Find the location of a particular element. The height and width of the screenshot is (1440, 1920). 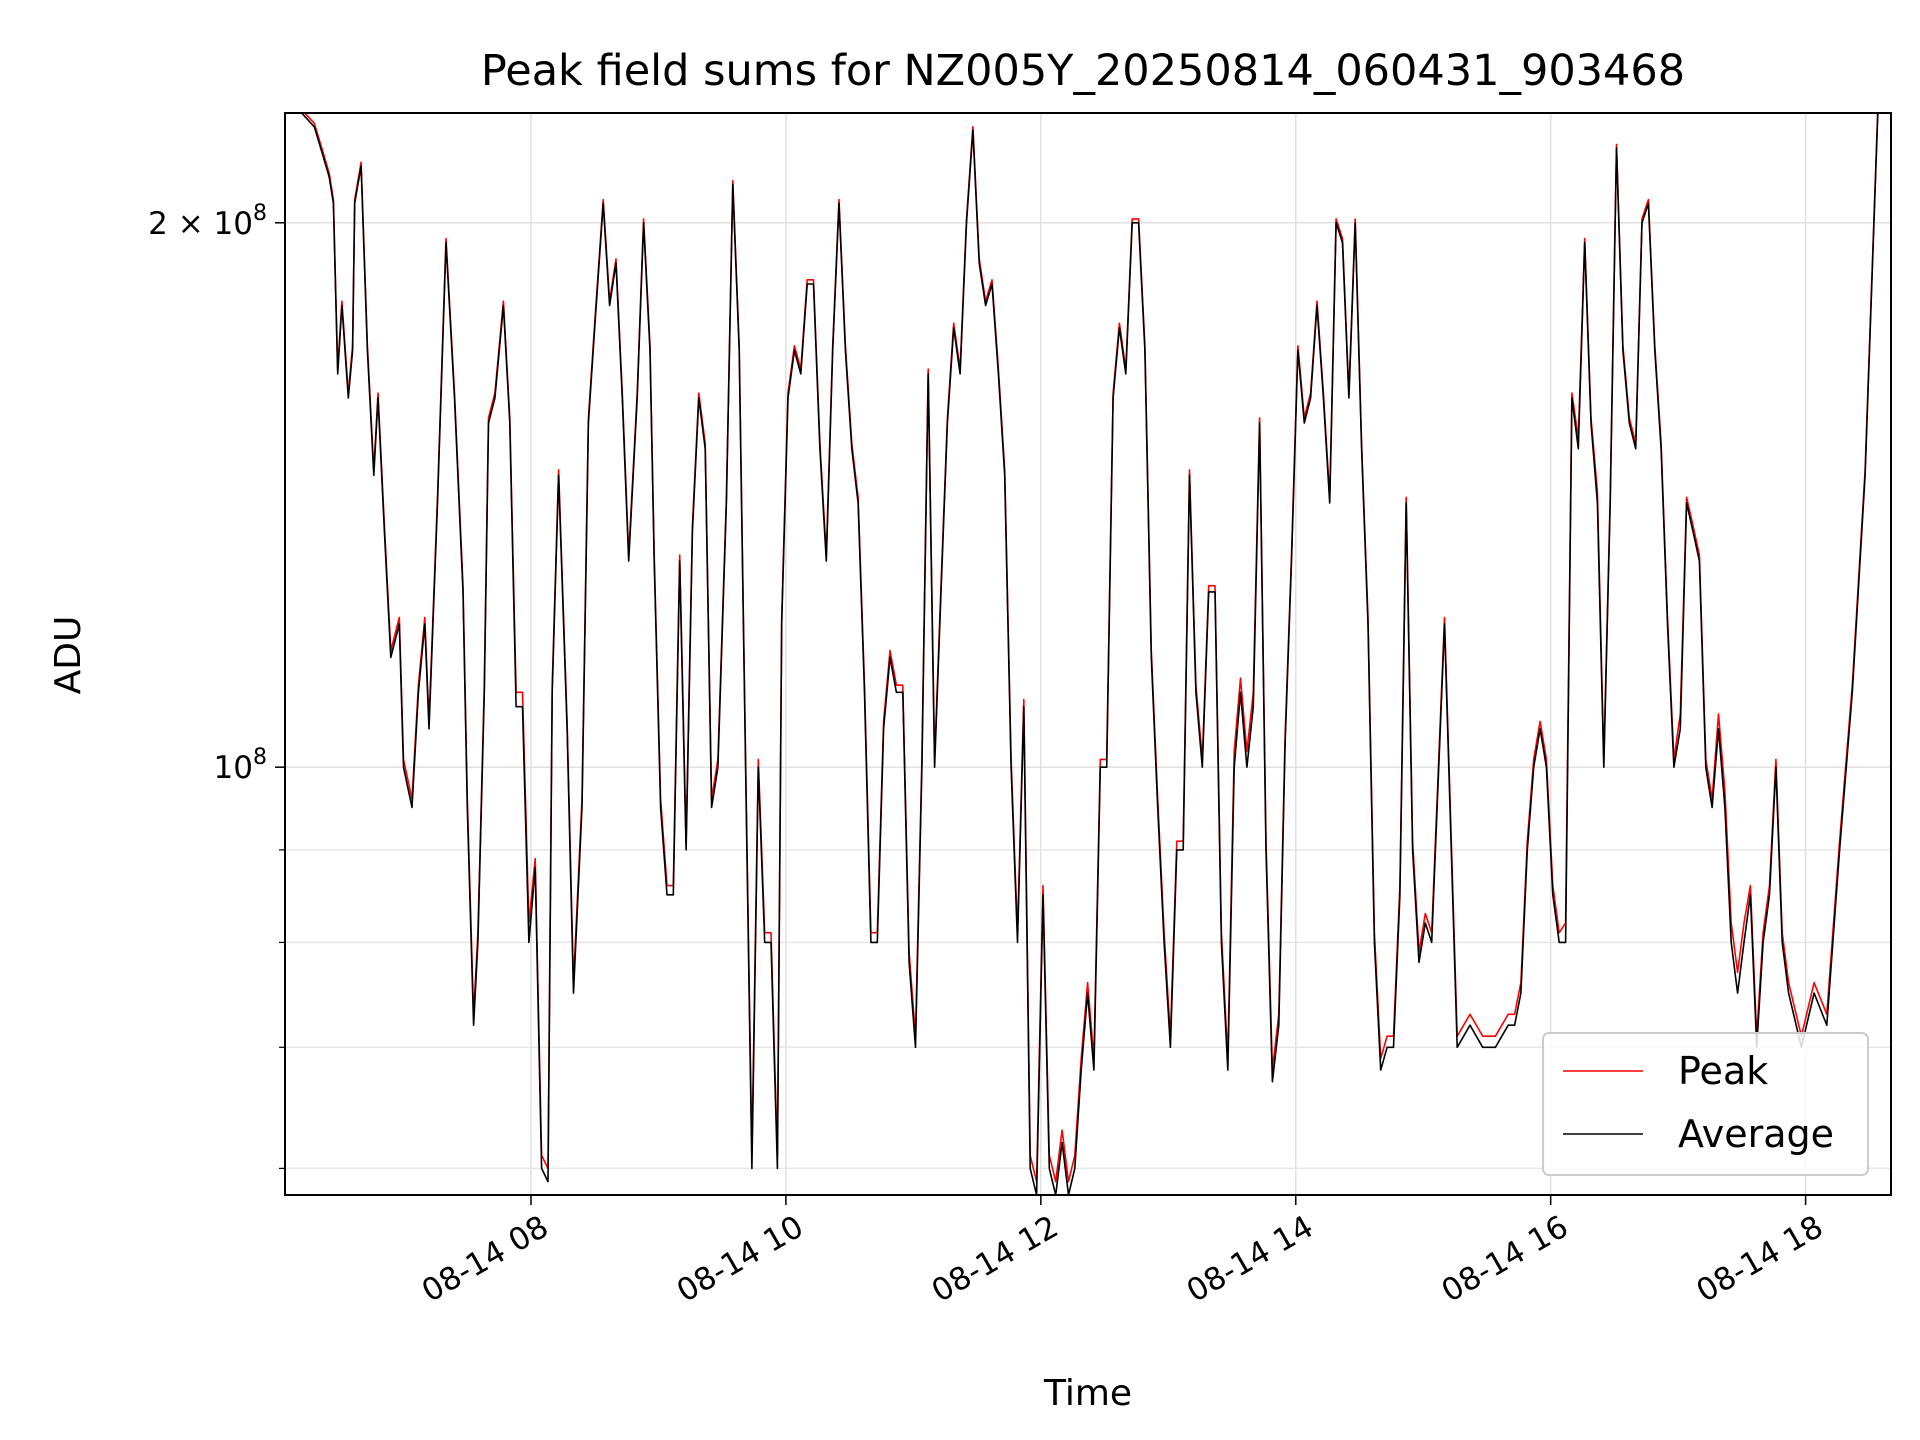

legend-peak-label: Peak is located at coordinates (1723, 1071).